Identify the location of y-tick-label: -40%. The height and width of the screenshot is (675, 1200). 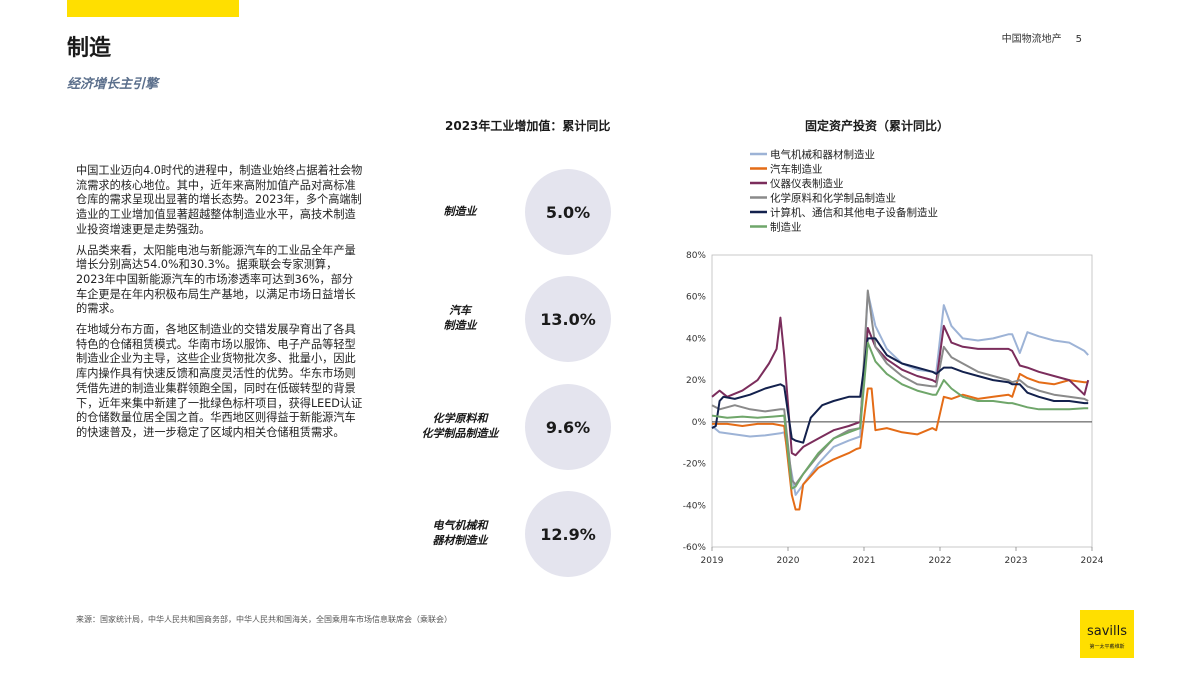
(695, 506).